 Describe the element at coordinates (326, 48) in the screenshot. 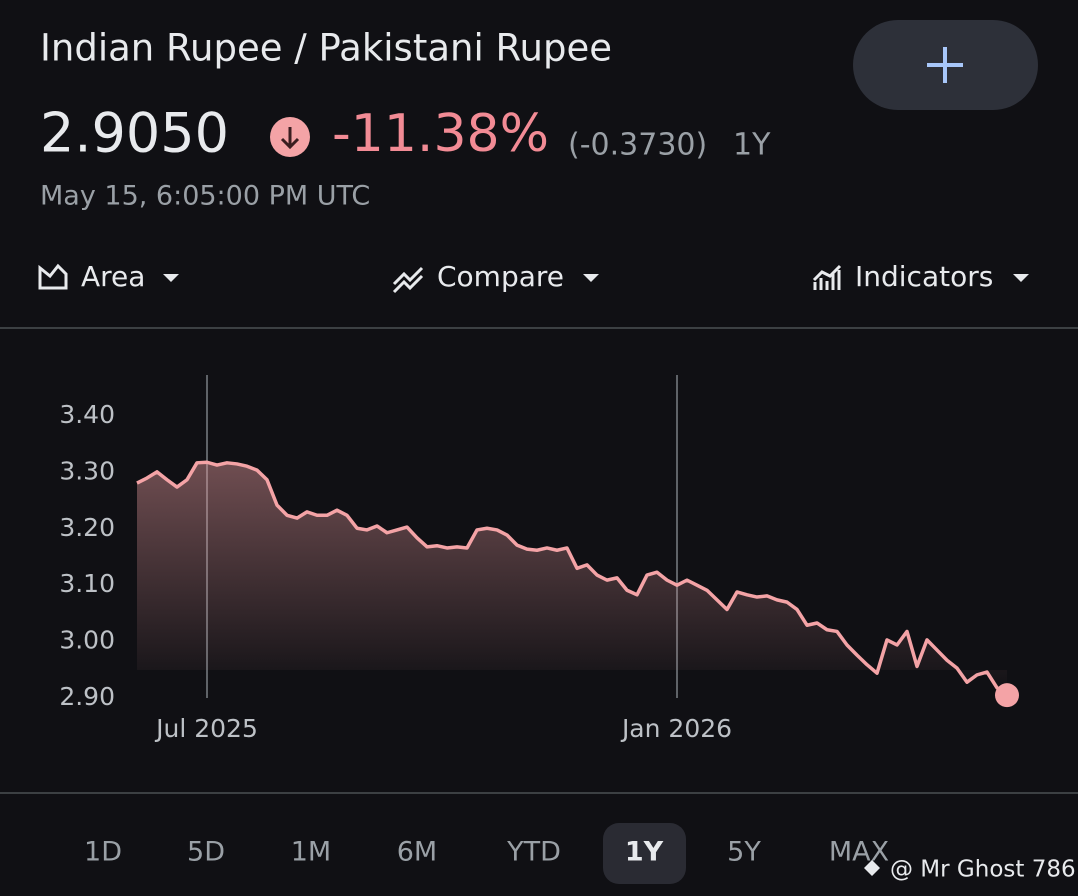

I see `title: Indian Rupee / Pakistani Rupee` at that location.